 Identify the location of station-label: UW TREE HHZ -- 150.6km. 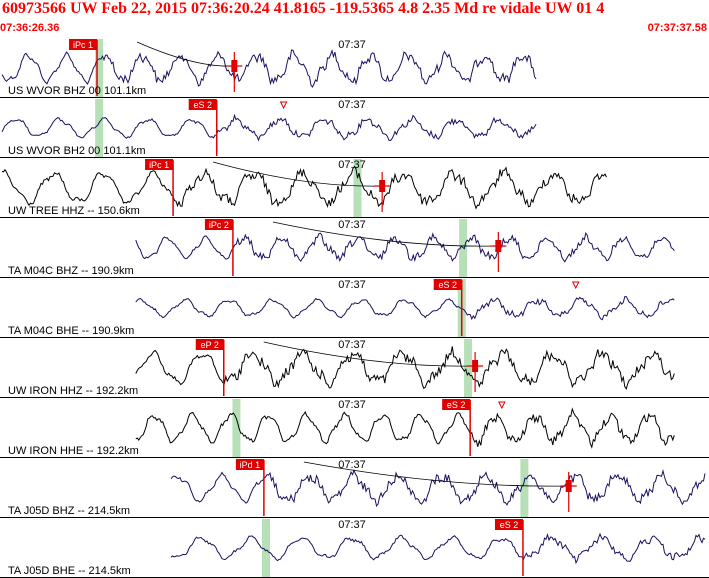
(74, 211).